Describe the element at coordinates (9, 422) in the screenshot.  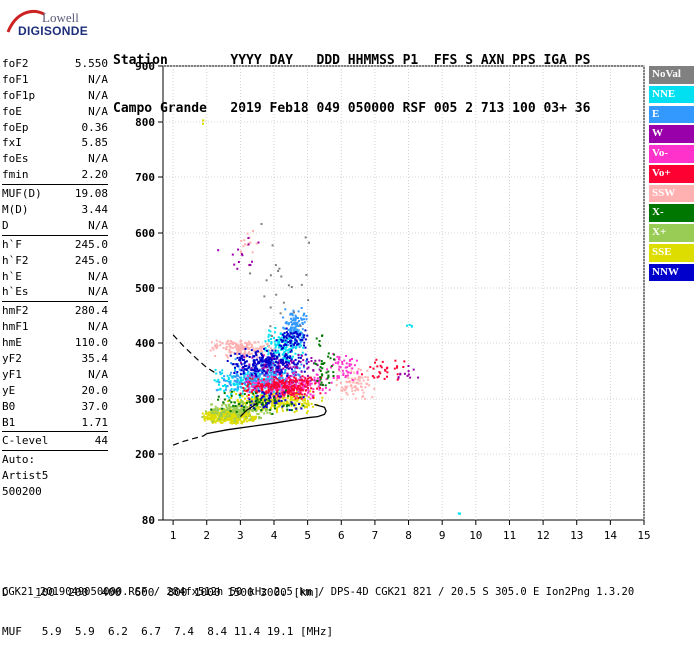
I see `param-name: B1` at that location.